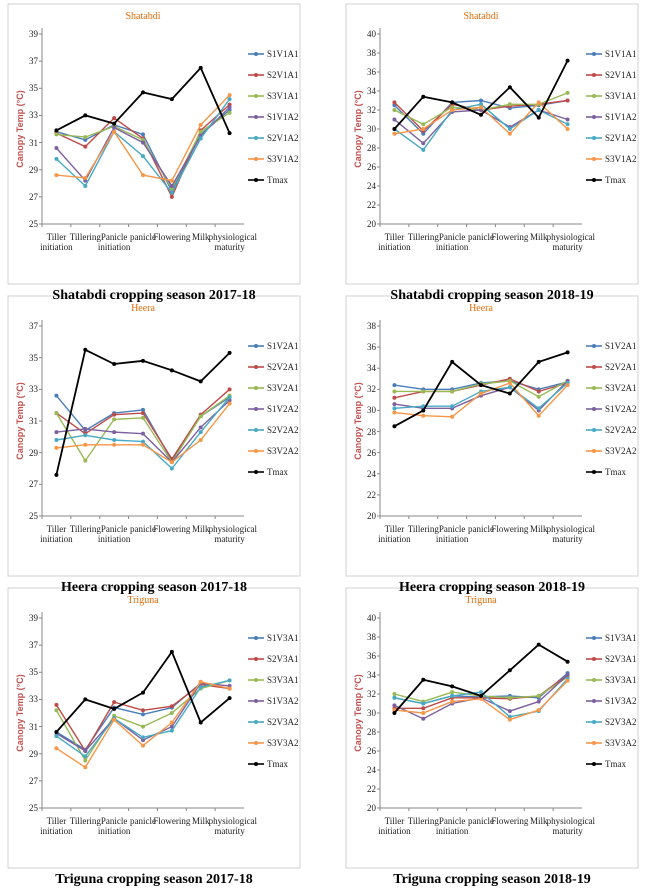 The image size is (648, 888). Describe the element at coordinates (143, 16) in the screenshot. I see `chart-title: Shatabdi` at that location.